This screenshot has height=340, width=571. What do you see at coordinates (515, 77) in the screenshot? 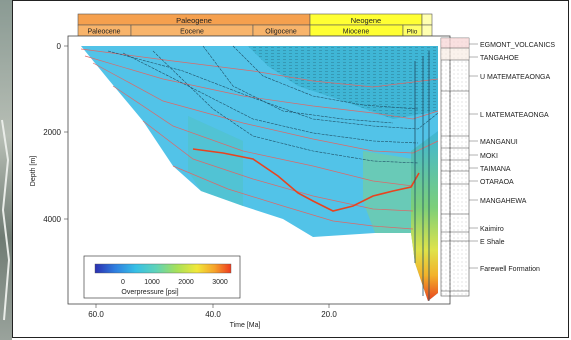
I see `formation-label-u-matemateaonga: U MATEMATEAONGA` at bounding box center [515, 77].